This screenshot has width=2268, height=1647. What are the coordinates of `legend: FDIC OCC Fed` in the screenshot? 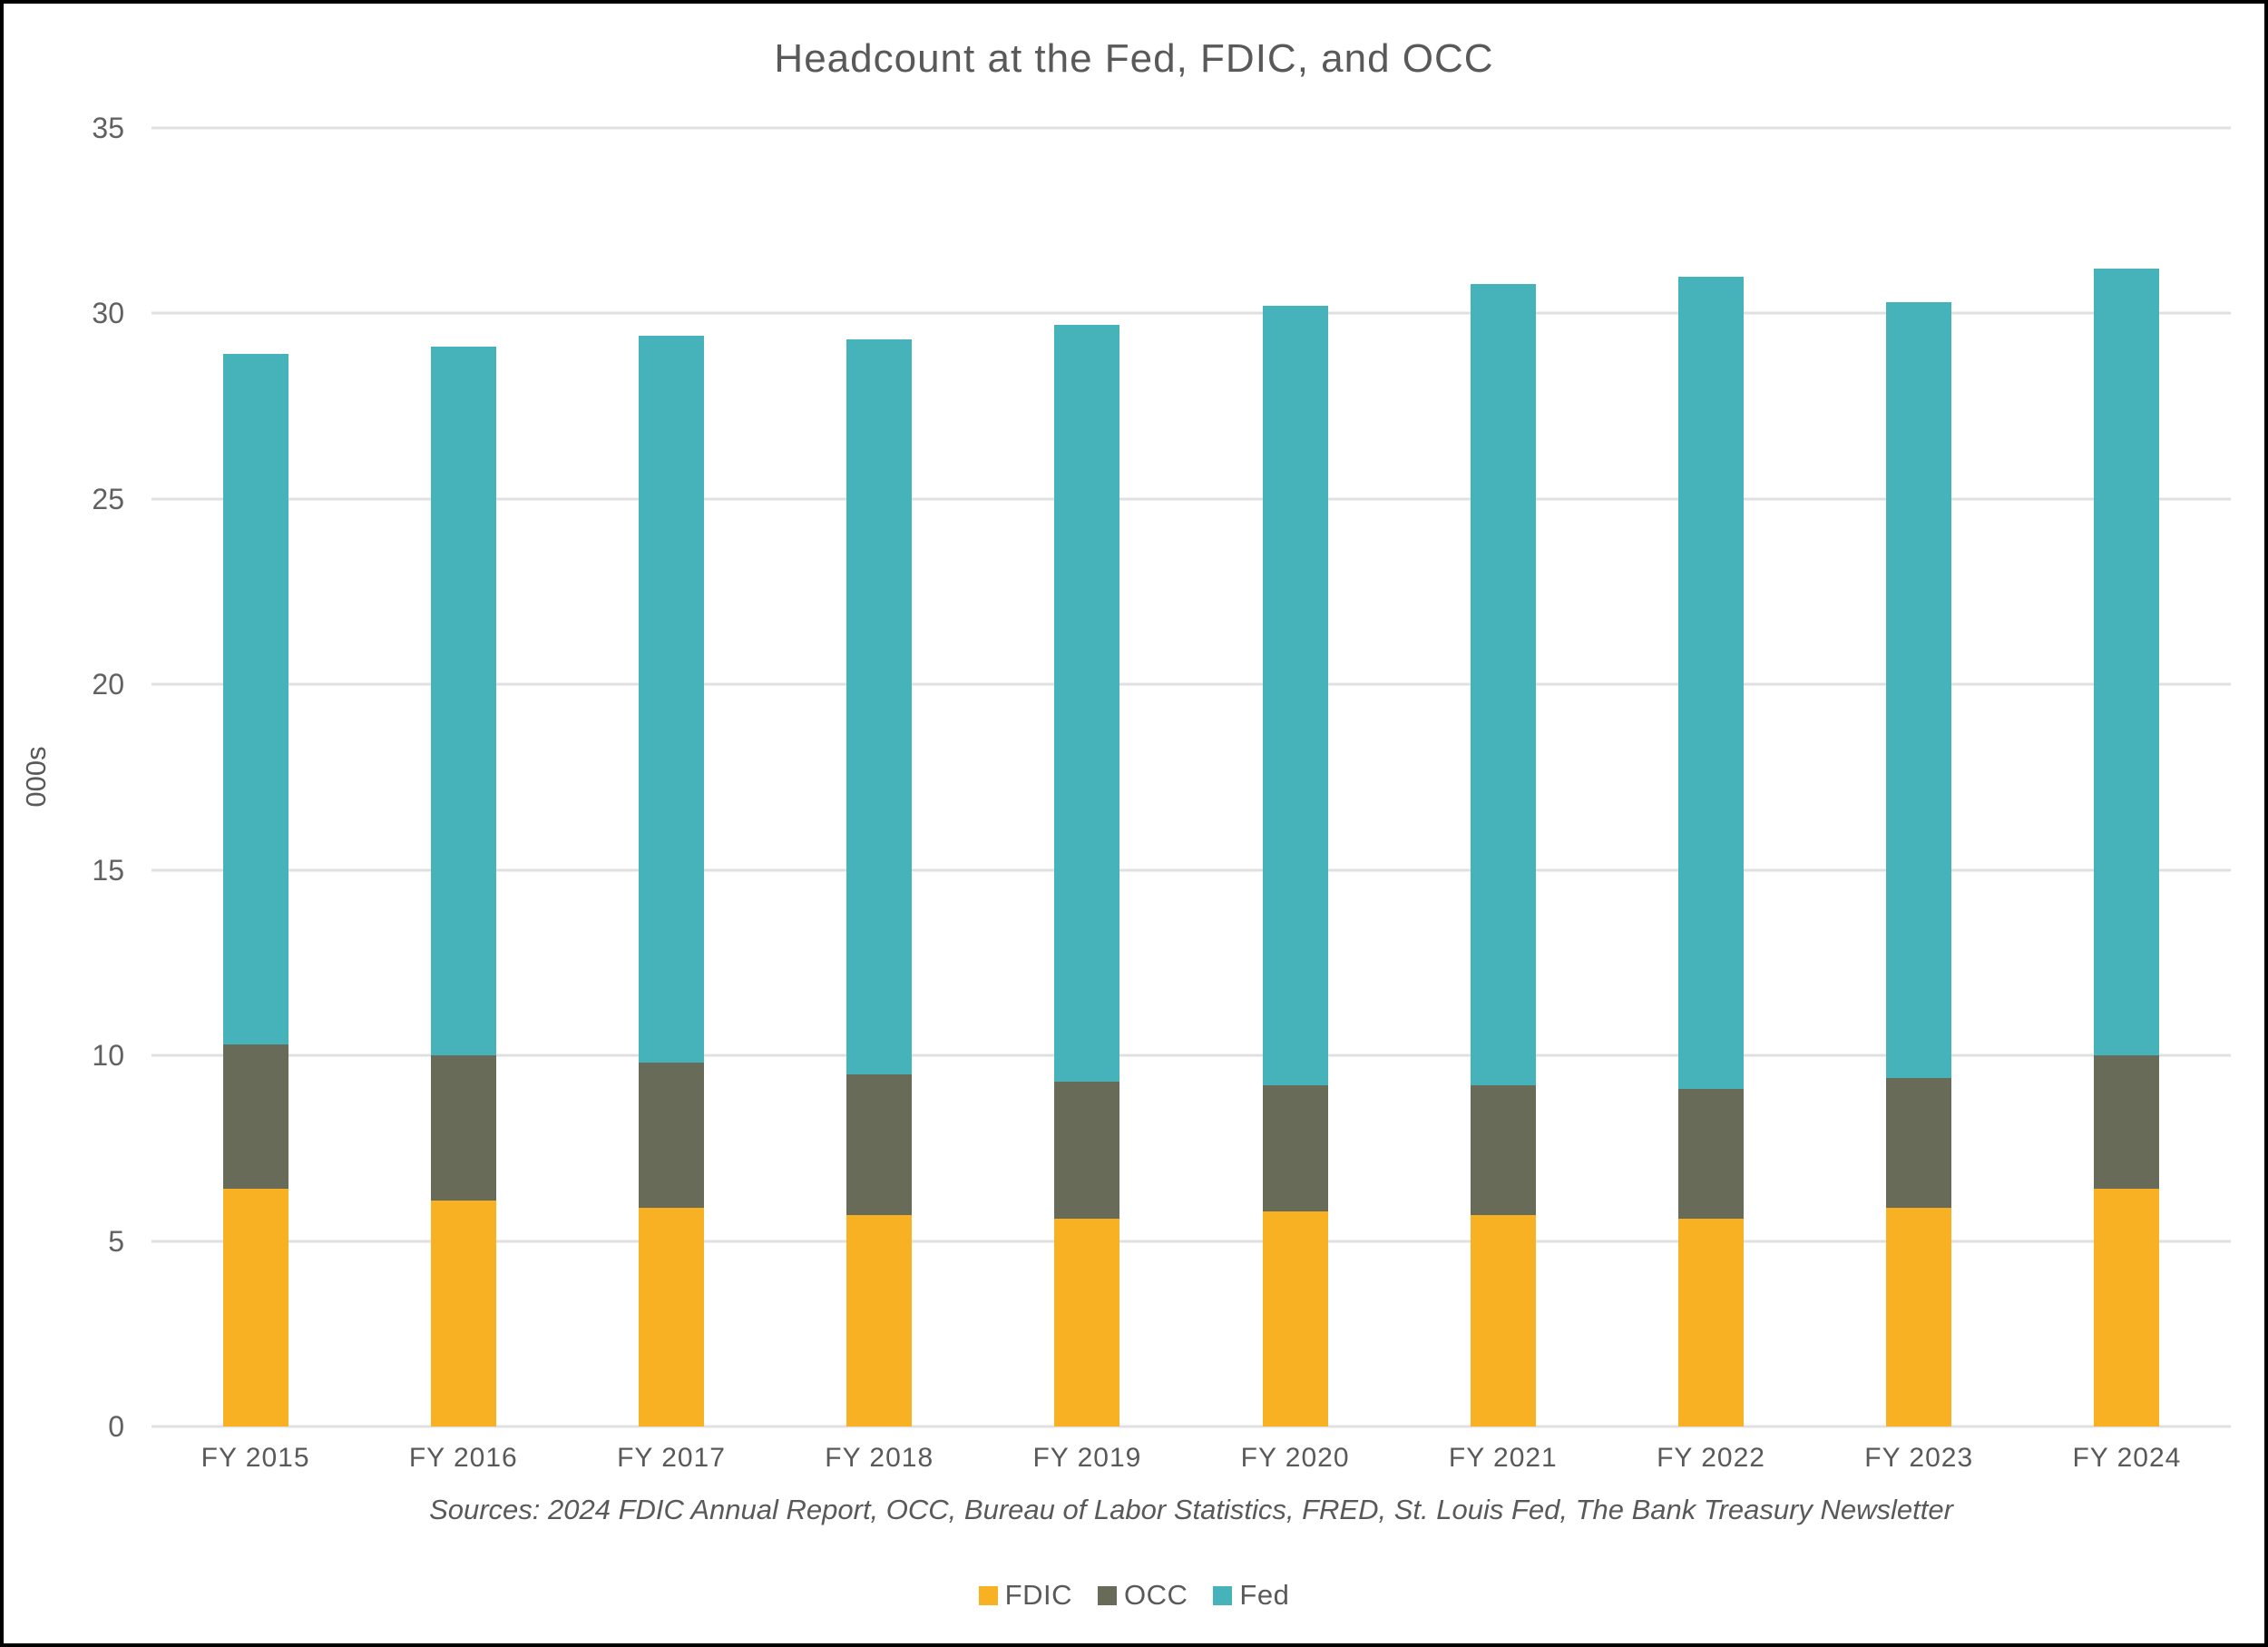 It's located at (1134, 1595).